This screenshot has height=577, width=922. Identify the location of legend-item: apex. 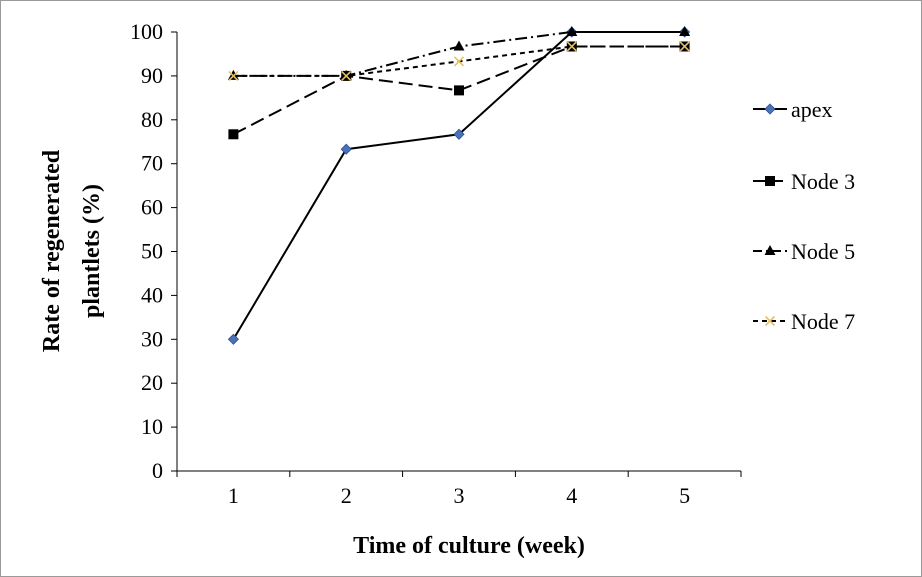
(793, 109).